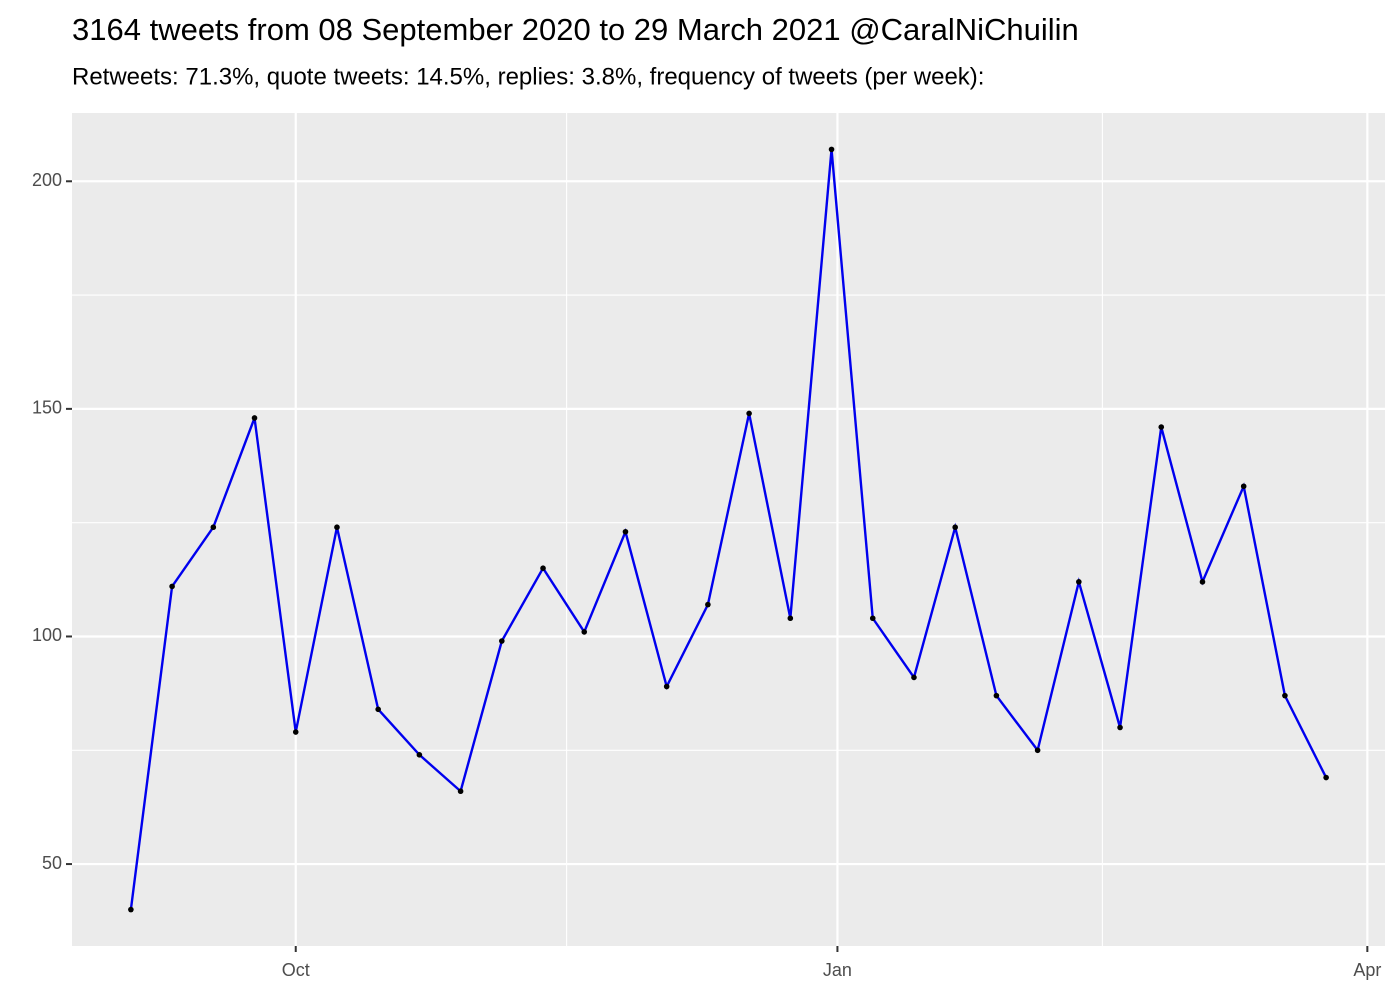 The image size is (1400, 1000). Describe the element at coordinates (1367, 970) in the screenshot. I see `x-tick-label: Apr` at that location.